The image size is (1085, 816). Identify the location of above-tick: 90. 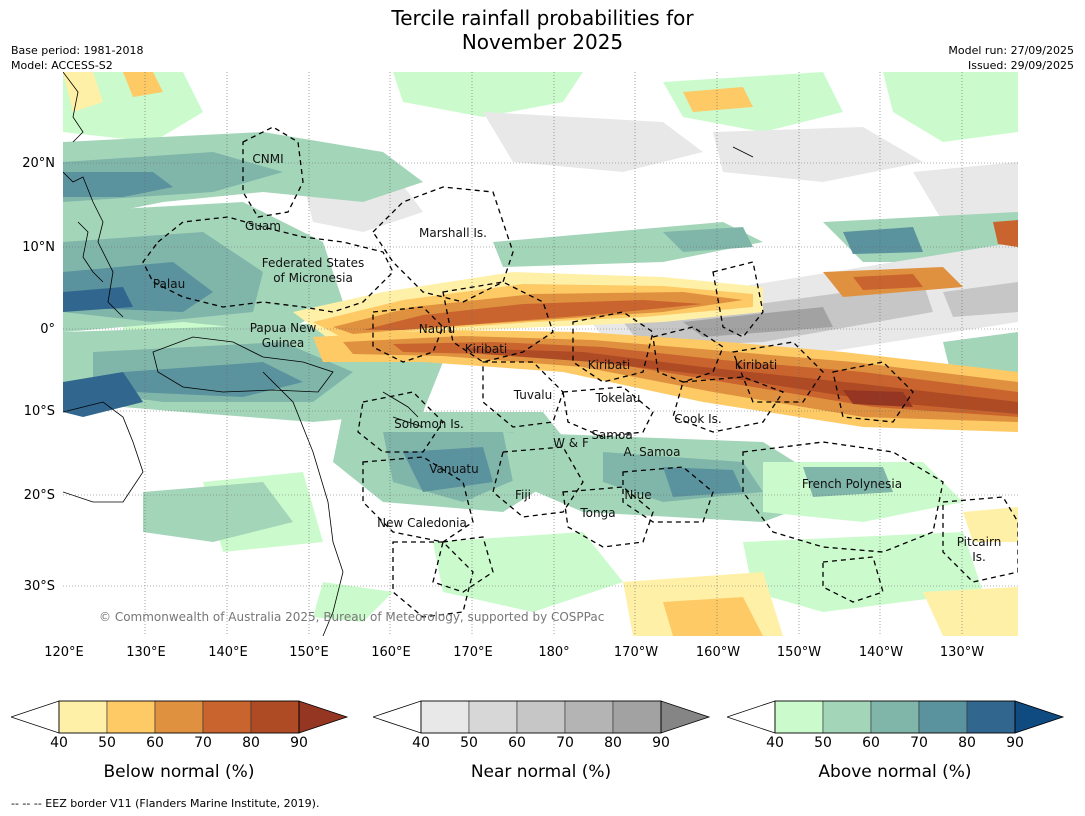
(1015, 743).